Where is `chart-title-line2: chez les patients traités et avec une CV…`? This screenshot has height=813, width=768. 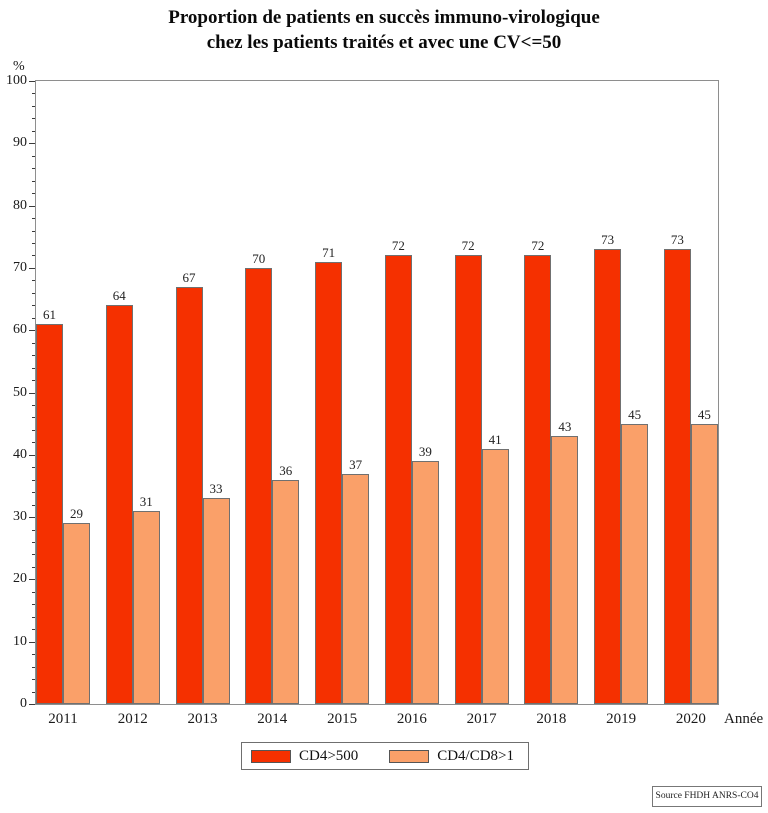 chart-title-line2: chez les patients traités et avec une CV… is located at coordinates (384, 43).